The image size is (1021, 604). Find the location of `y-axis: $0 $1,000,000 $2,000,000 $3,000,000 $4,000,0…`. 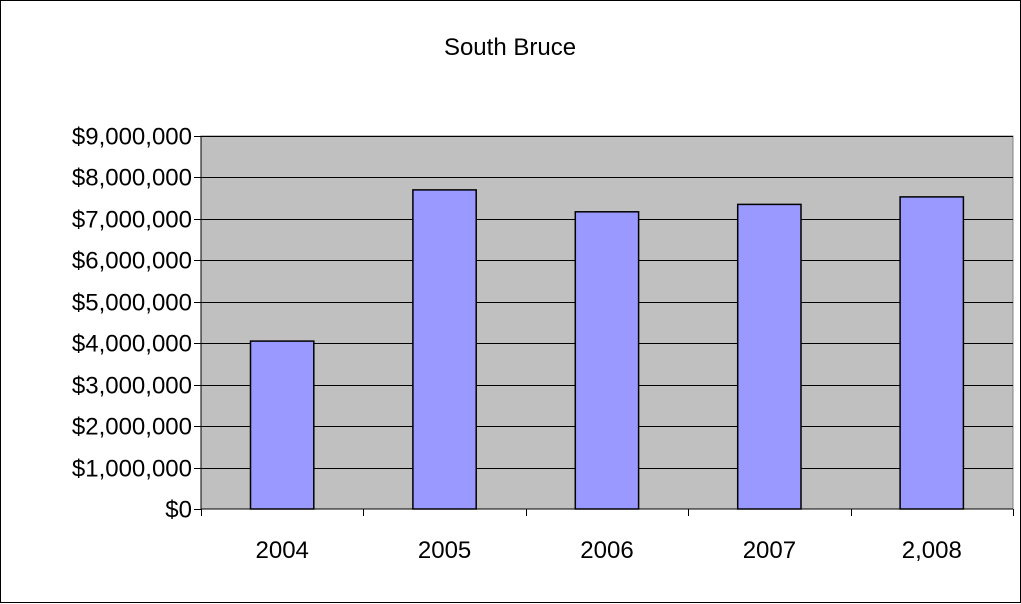

y-axis: $0 $1,000,000 $2,000,000 $3,000,000 $4,000,0… is located at coordinates (137, 324).